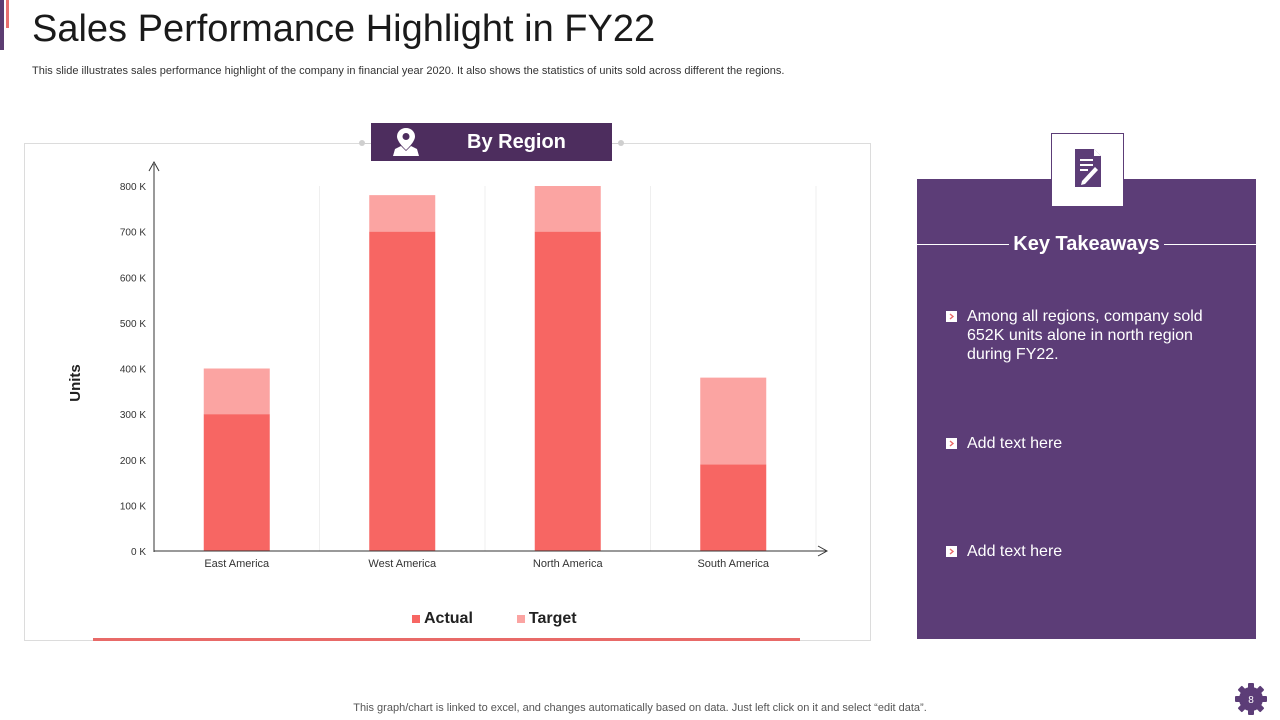 Image resolution: width=1280 pixels, height=720 pixels. Describe the element at coordinates (133, 506) in the screenshot. I see `y-tick-label: 100 K` at that location.